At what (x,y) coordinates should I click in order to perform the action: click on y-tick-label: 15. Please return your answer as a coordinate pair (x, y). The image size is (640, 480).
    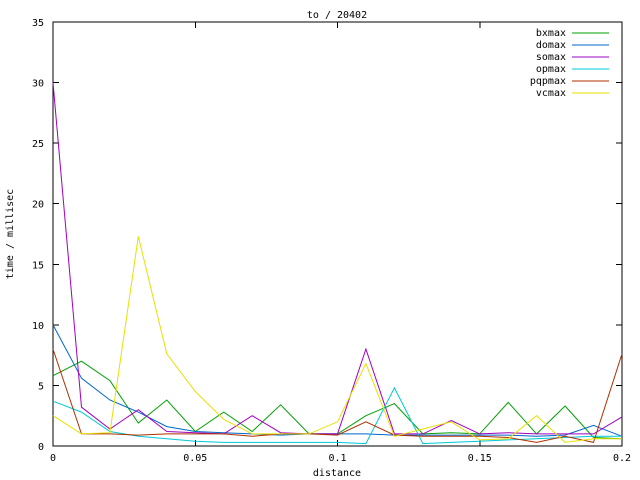
    Looking at the image, I should click on (38, 265).